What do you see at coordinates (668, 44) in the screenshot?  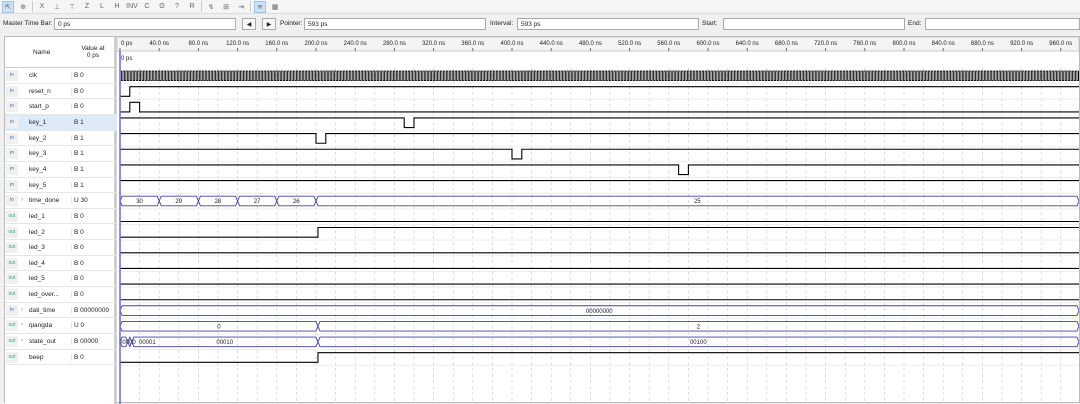 I see `ruler-tick-label: 560.0 ns` at bounding box center [668, 44].